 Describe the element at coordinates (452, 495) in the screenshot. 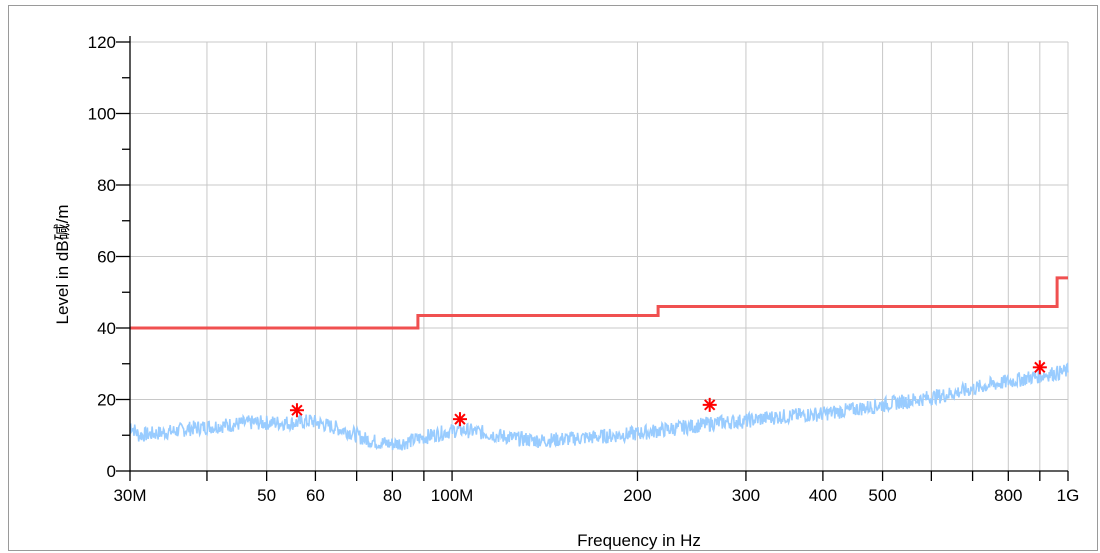

I see `x-tick-label: 100M` at that location.